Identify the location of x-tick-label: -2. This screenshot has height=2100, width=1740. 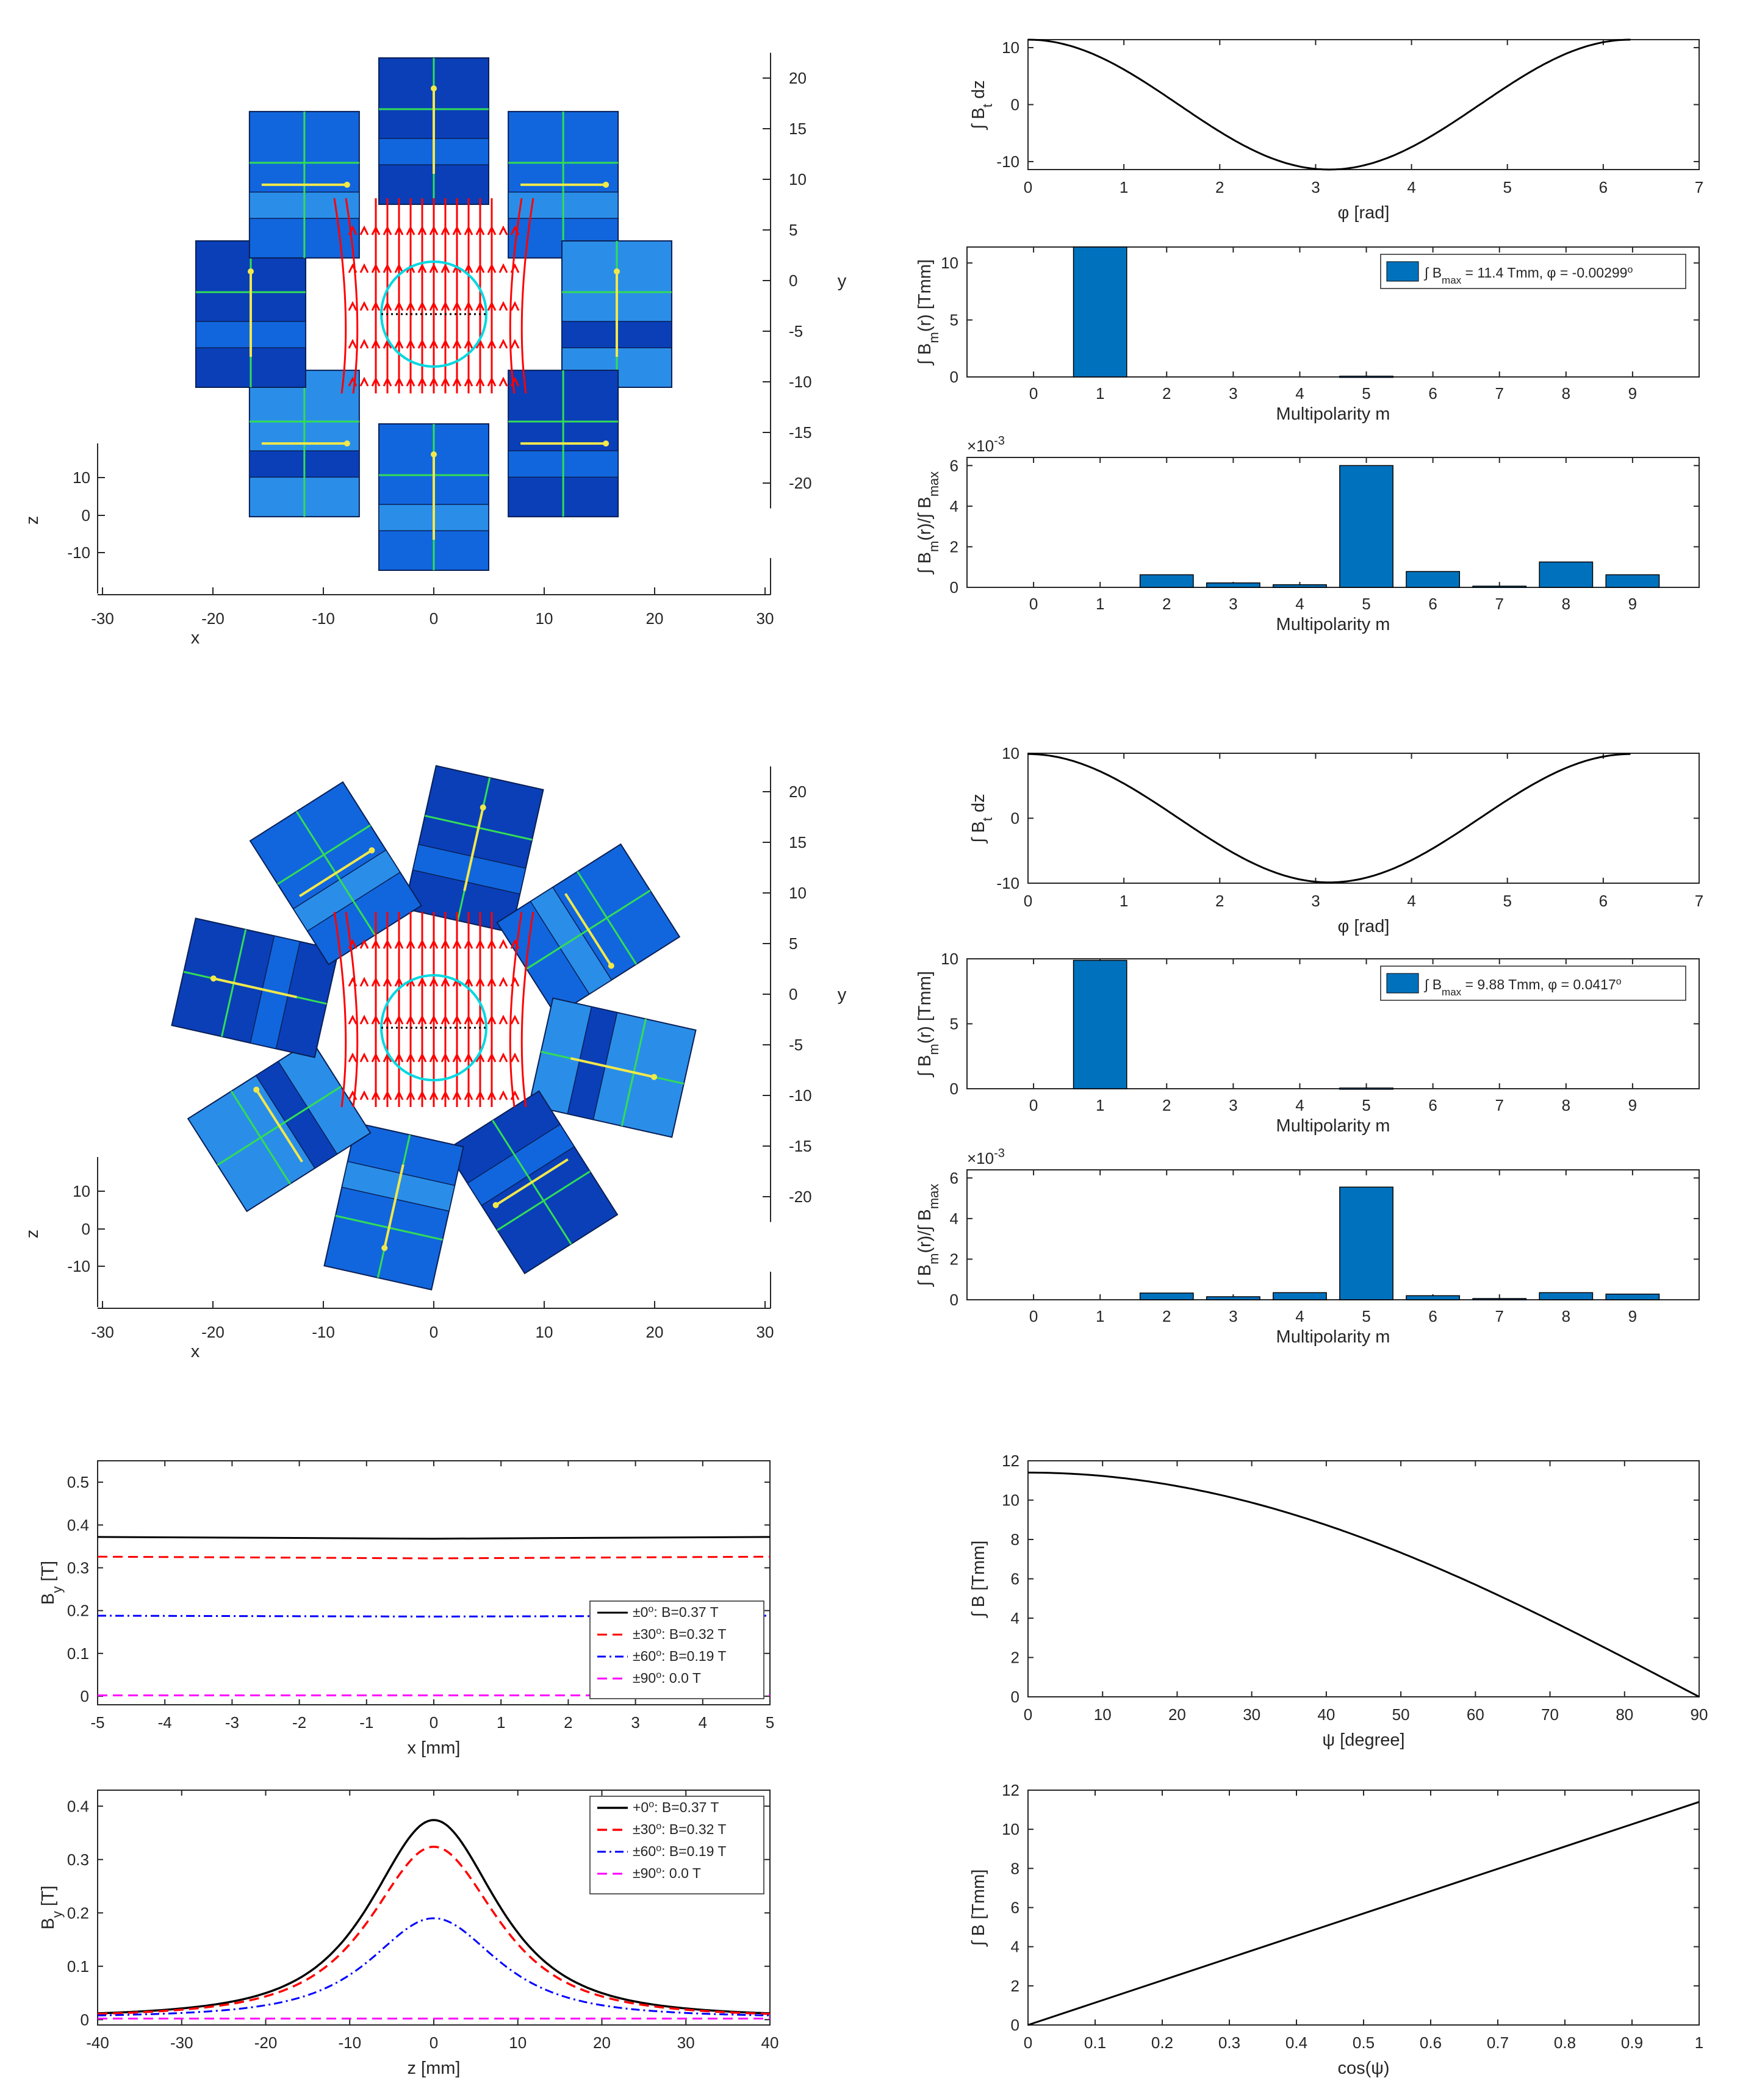
(299, 1722).